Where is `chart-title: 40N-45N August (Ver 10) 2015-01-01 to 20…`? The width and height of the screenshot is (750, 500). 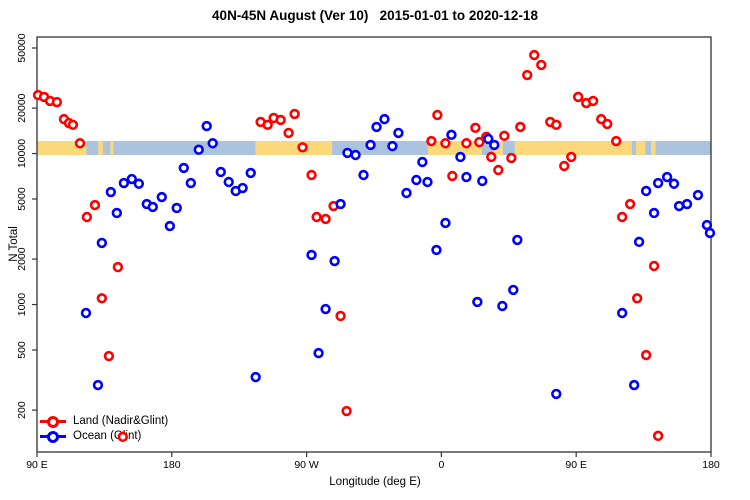 chart-title: 40N-45N August (Ver 10) 2015-01-01 to 20… is located at coordinates (375, 15).